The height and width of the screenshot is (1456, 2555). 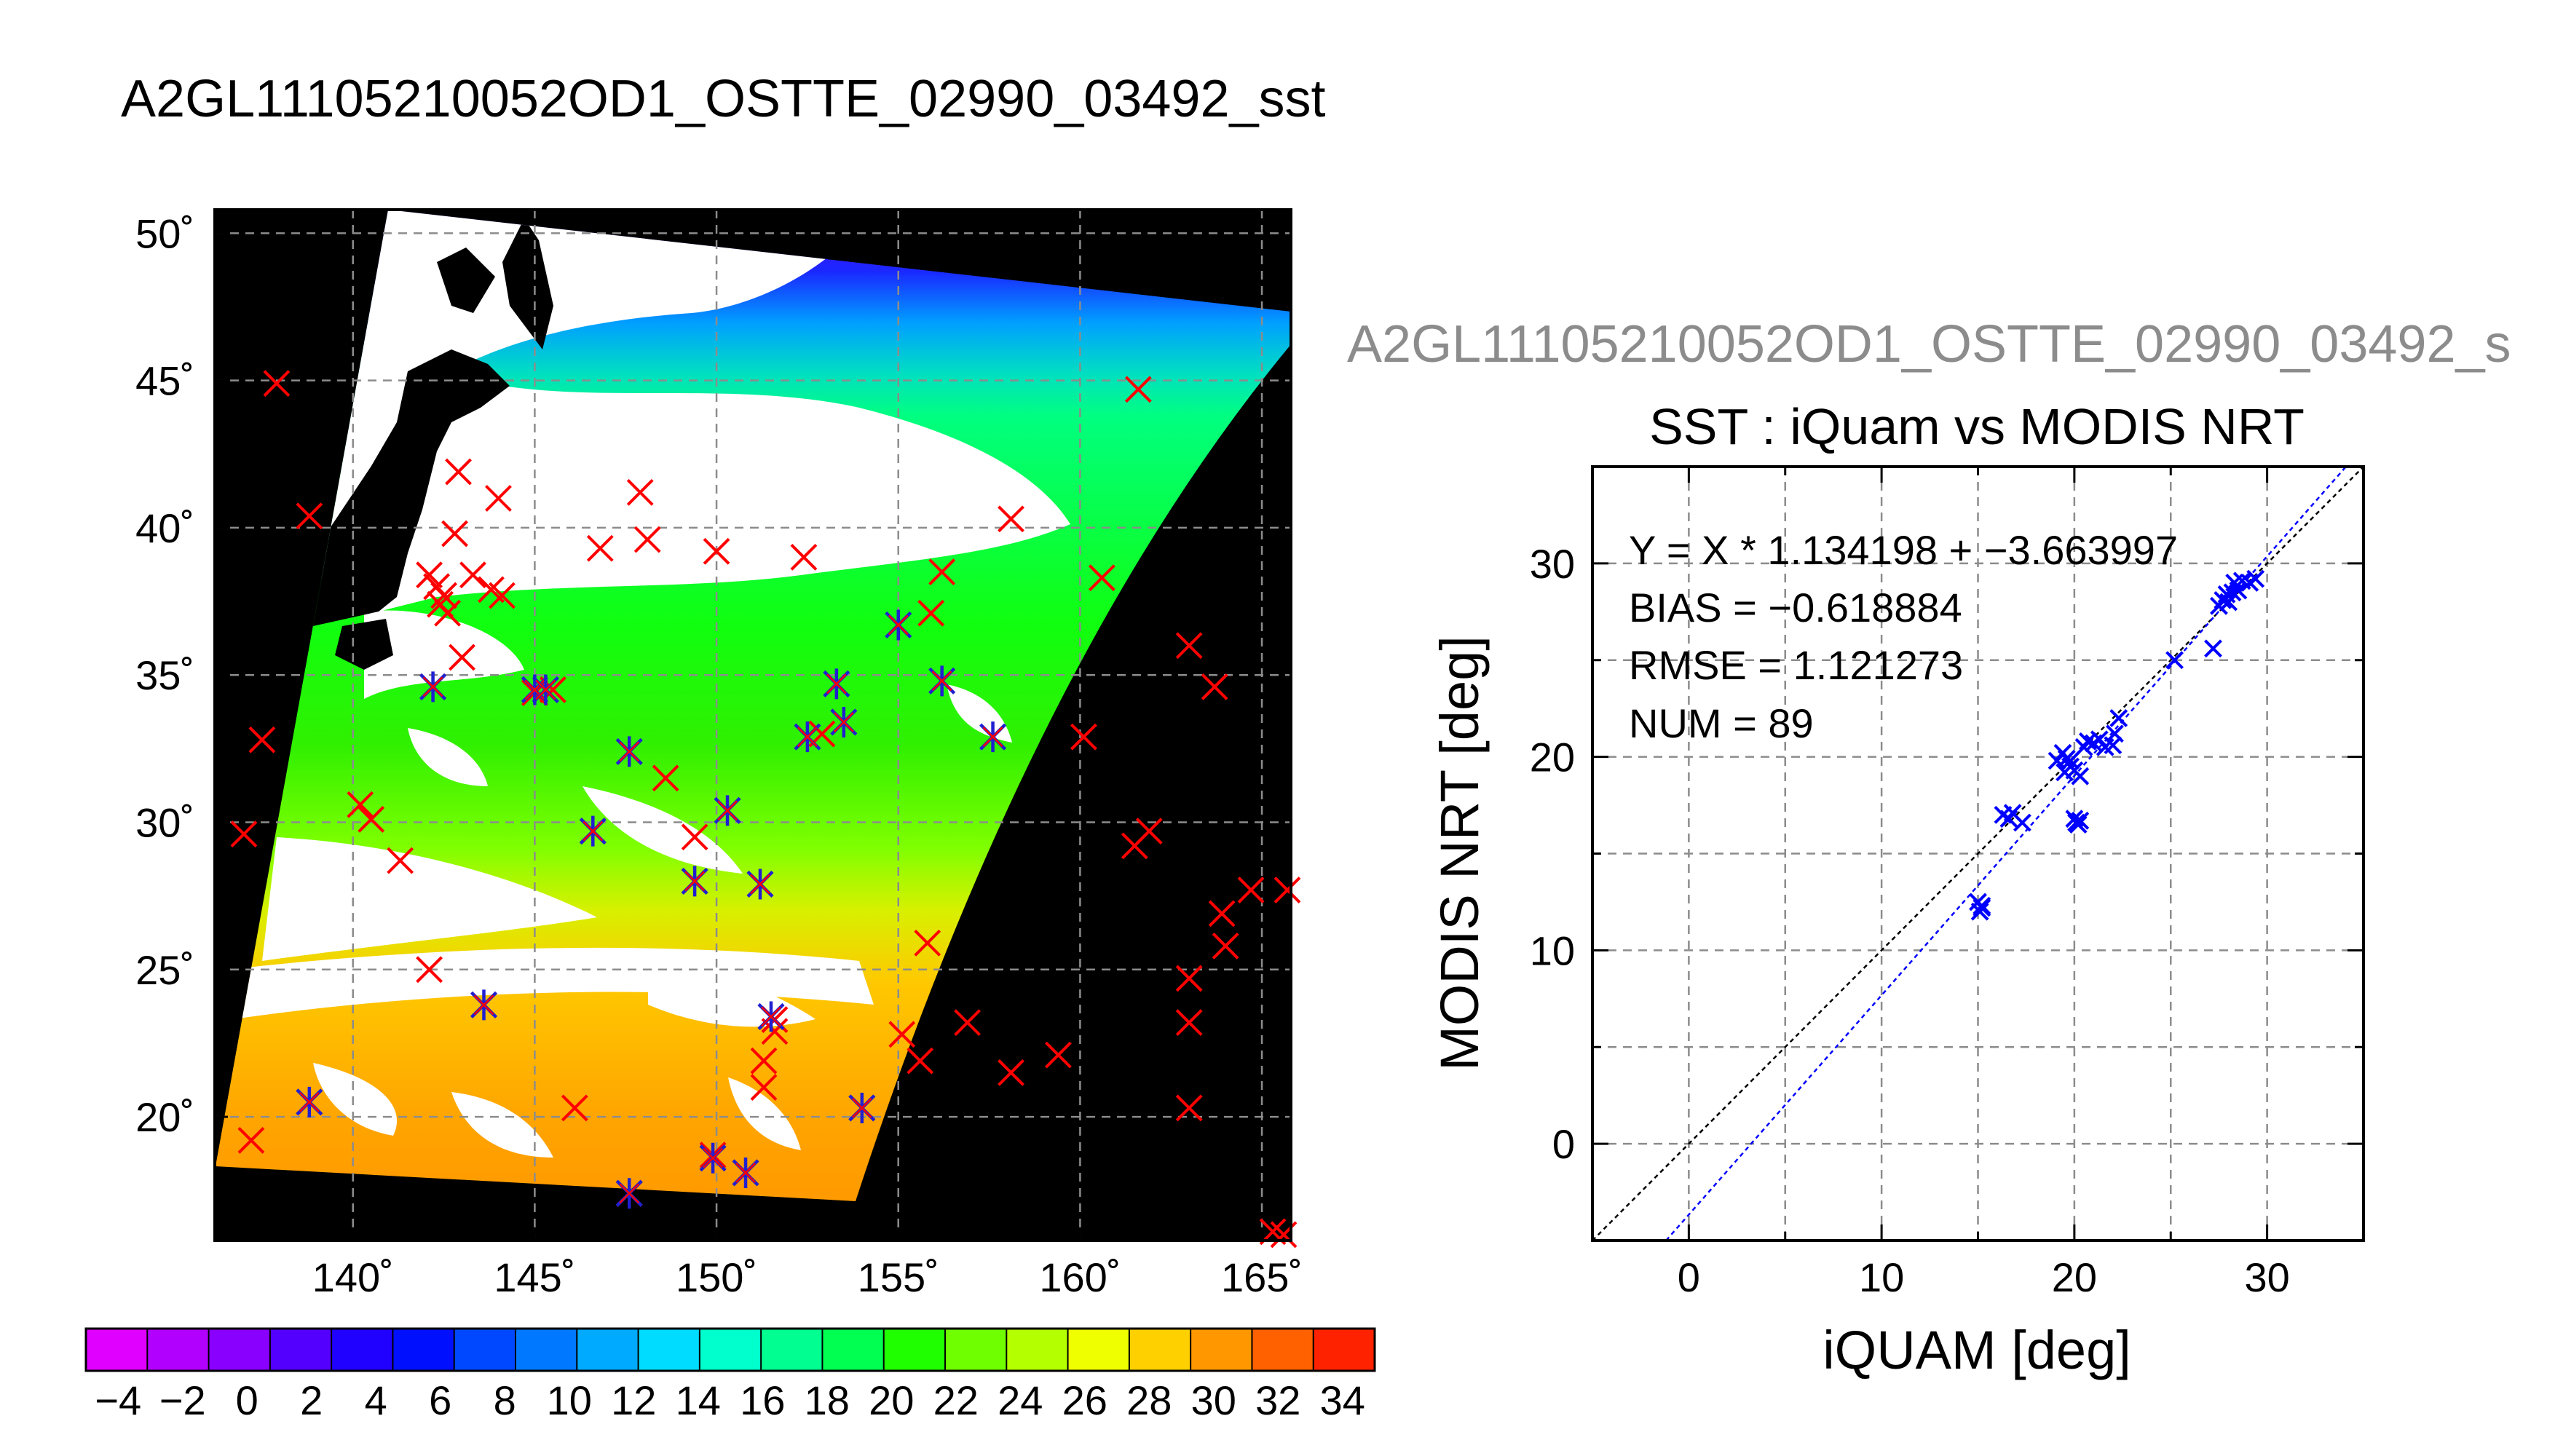 I want to click on scatter-x-tick-label: 0, so click(x=1689, y=1277).